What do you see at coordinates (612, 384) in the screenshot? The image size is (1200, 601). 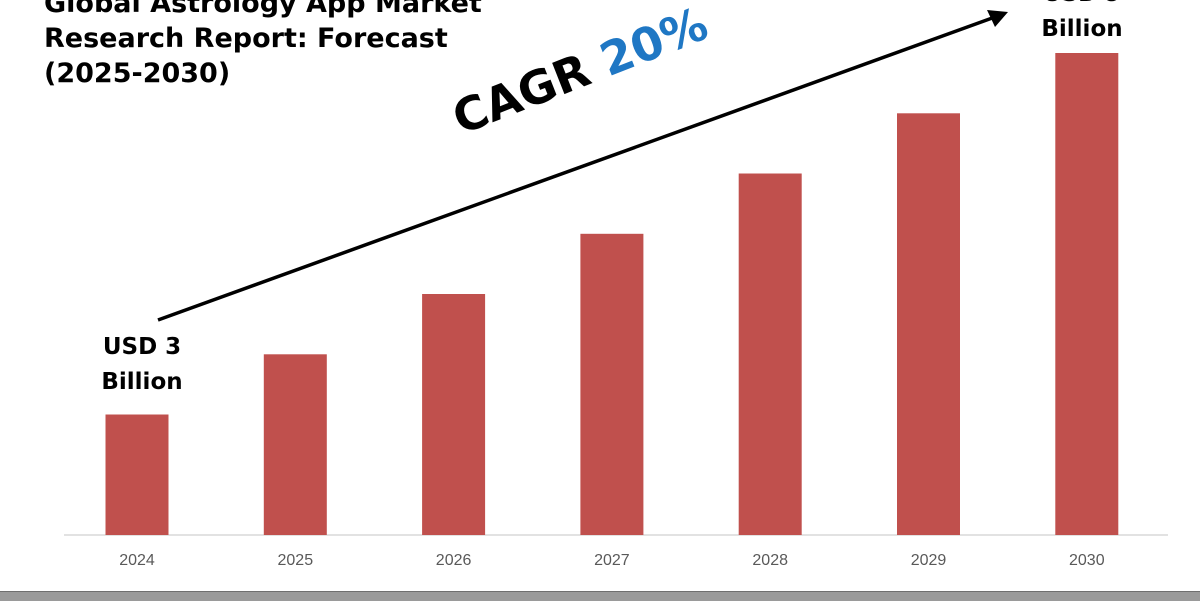 I see `bar-2027` at bounding box center [612, 384].